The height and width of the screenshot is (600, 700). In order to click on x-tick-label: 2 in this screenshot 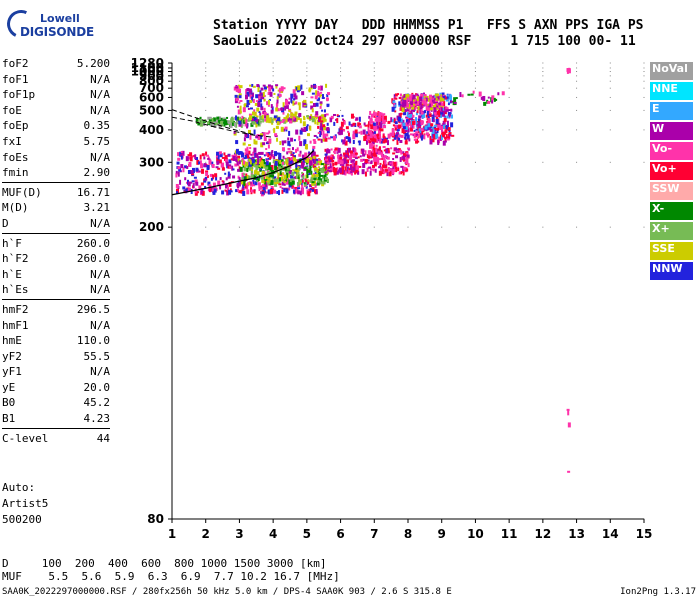, I will do `click(206, 534)`.